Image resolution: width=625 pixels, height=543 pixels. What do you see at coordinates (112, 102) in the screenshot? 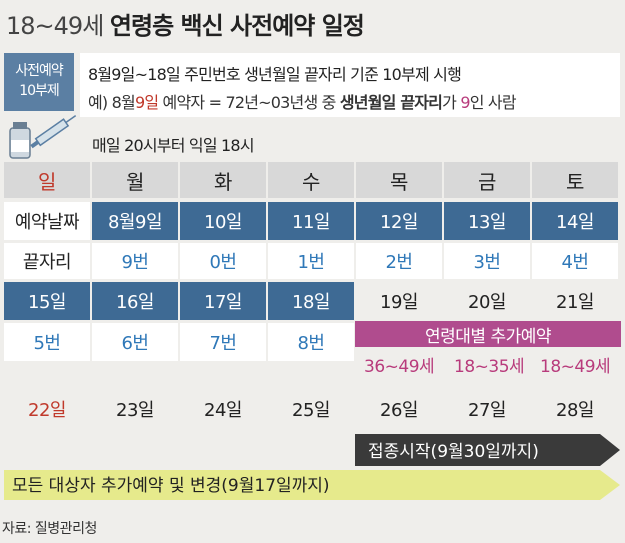
I see `info-text: 예) 8월` at bounding box center [112, 102].